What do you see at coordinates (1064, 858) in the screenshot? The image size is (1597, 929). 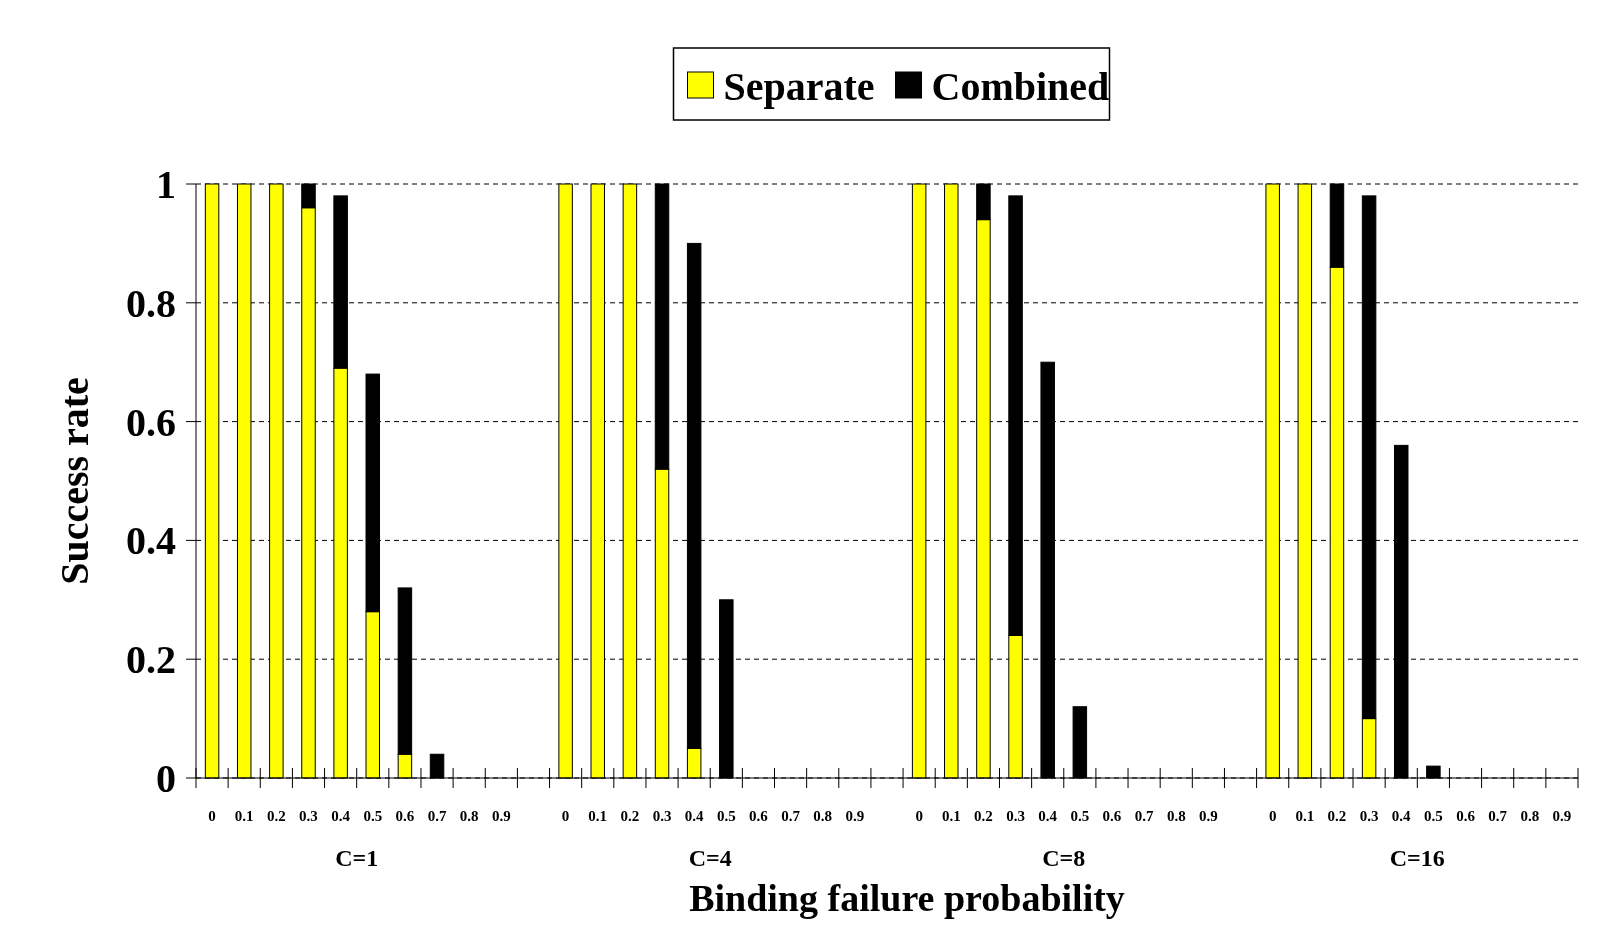 I see `text: C=8` at bounding box center [1064, 858].